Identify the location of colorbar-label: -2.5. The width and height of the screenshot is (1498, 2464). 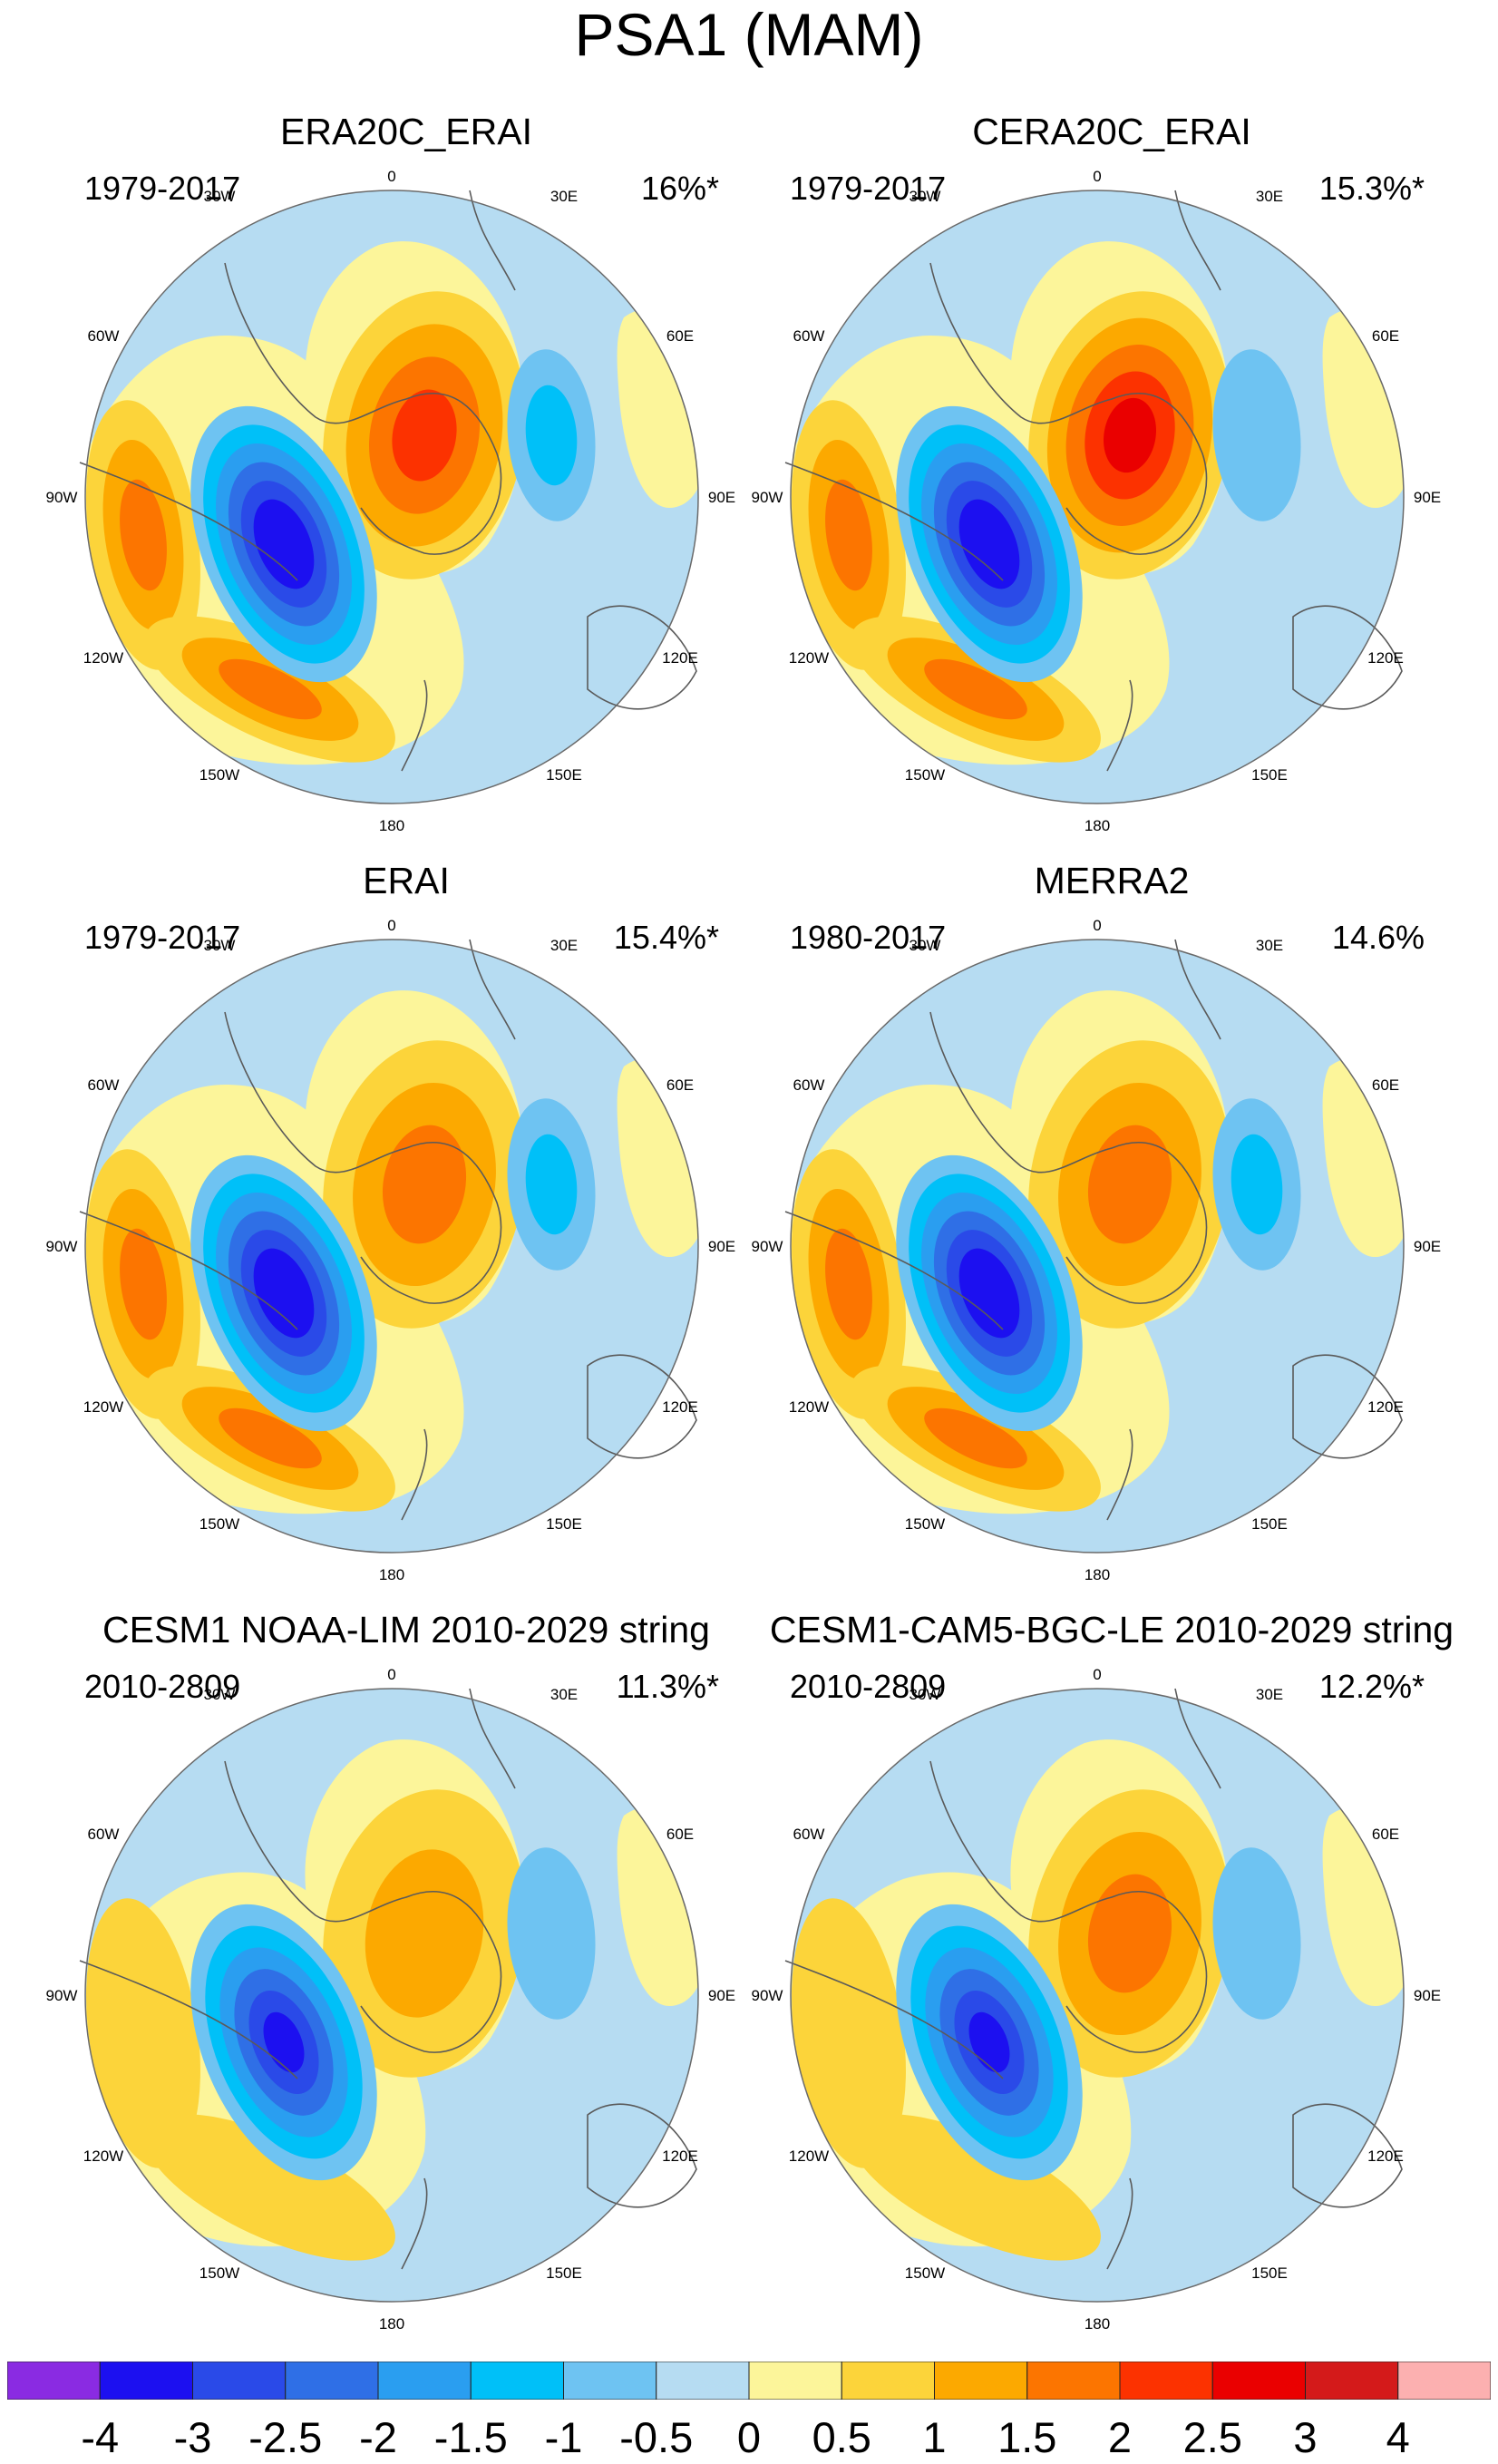
(285, 2437).